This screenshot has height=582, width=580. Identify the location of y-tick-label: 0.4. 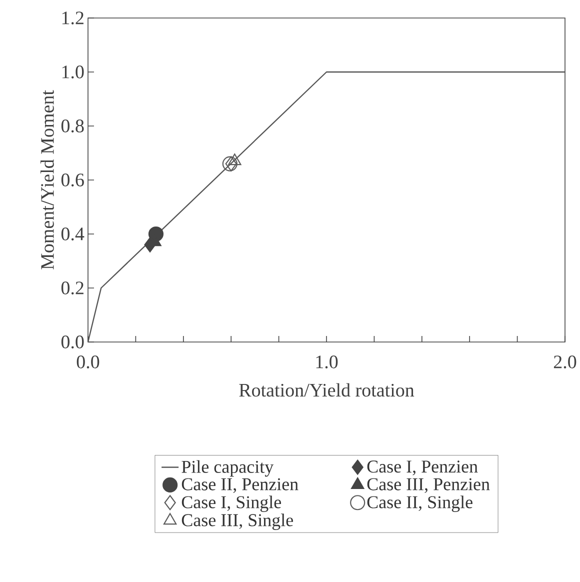
(72, 234).